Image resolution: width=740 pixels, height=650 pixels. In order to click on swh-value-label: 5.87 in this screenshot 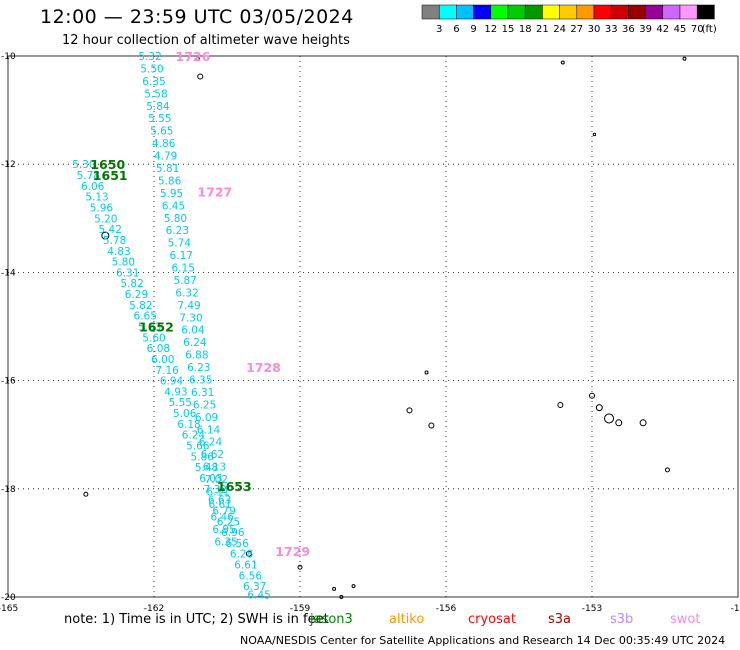, I will do `click(184, 281)`.